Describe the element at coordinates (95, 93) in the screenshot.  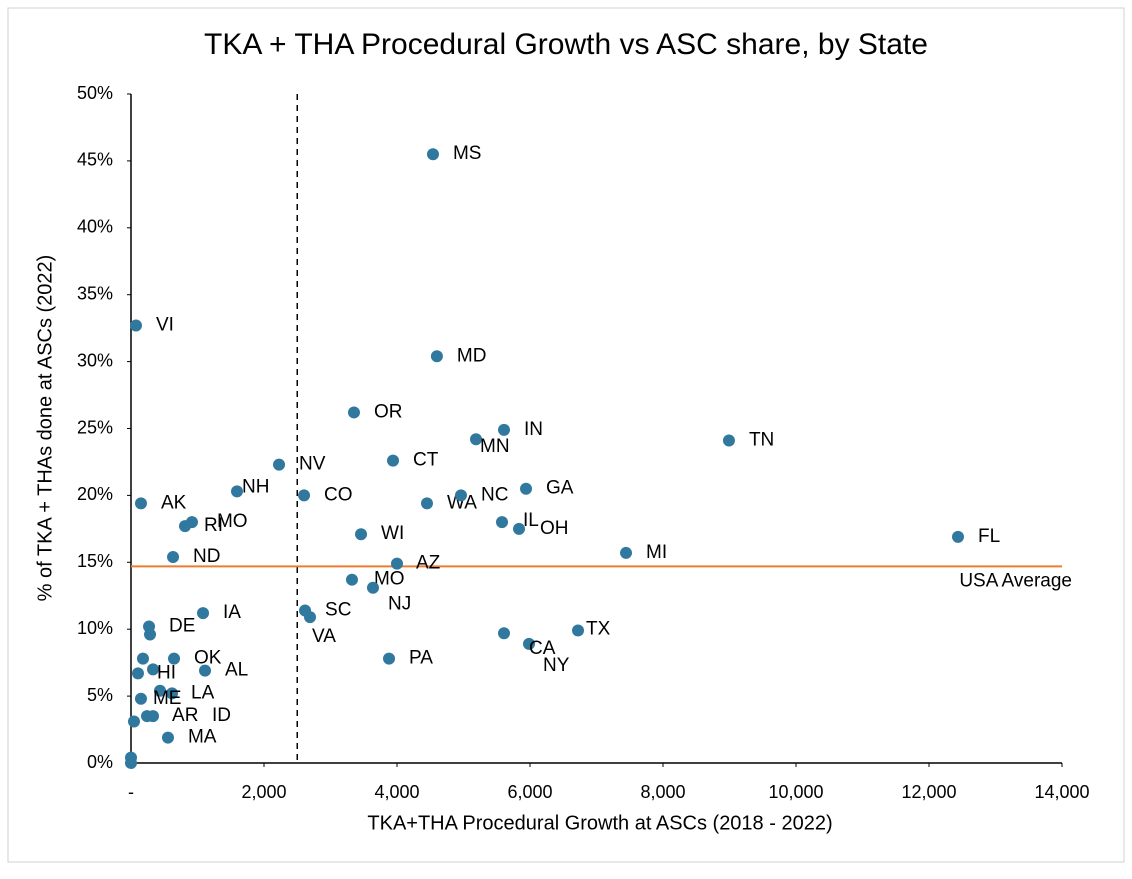
I see `y-tick-label: 50%` at that location.